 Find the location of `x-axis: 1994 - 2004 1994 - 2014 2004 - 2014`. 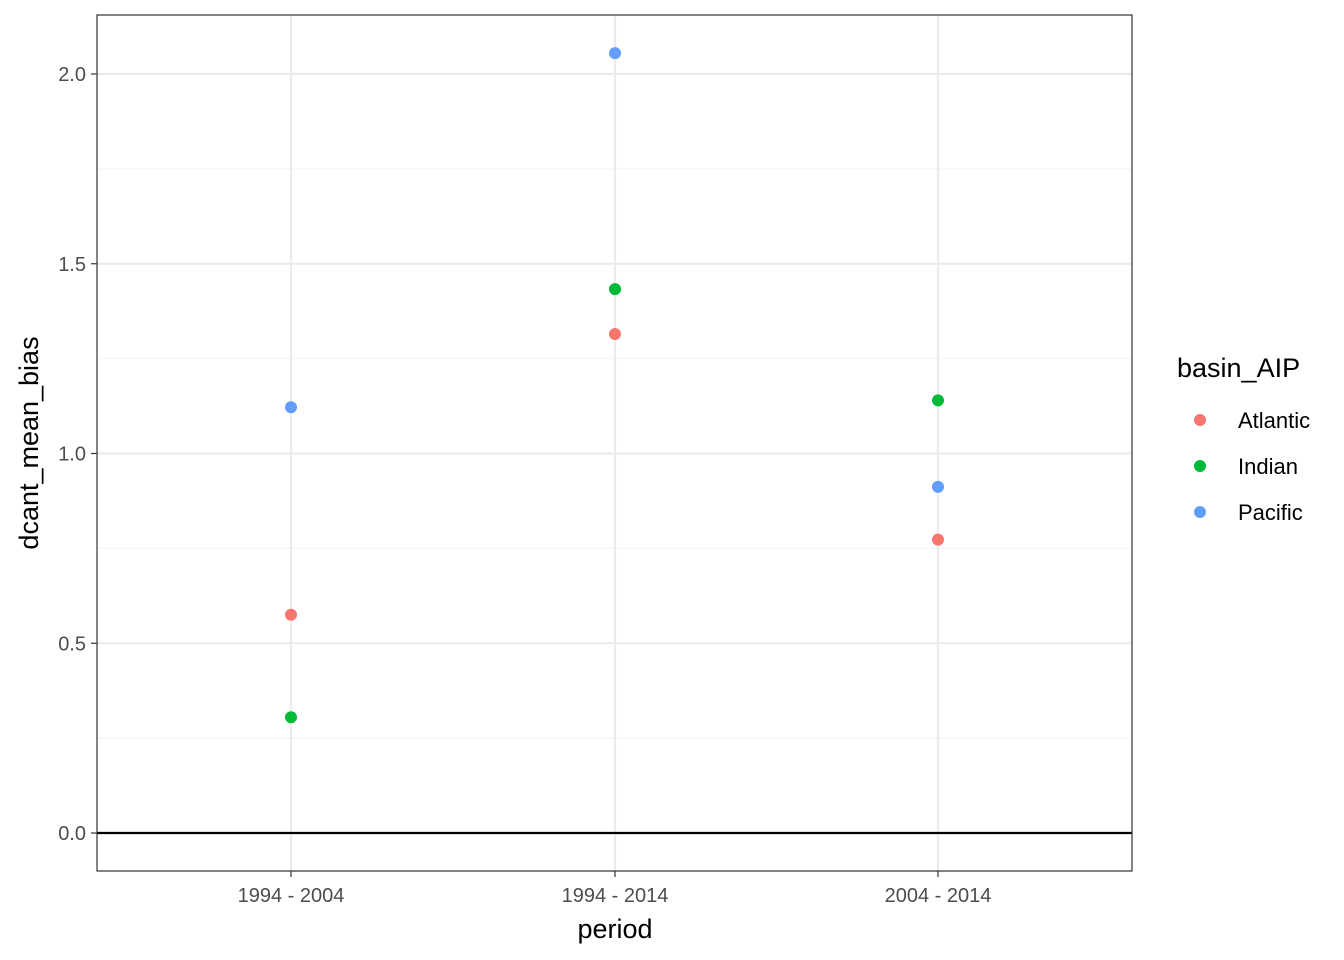

x-axis: 1994 - 2004 1994 - 2014 2004 - 2014 is located at coordinates (615, 889).